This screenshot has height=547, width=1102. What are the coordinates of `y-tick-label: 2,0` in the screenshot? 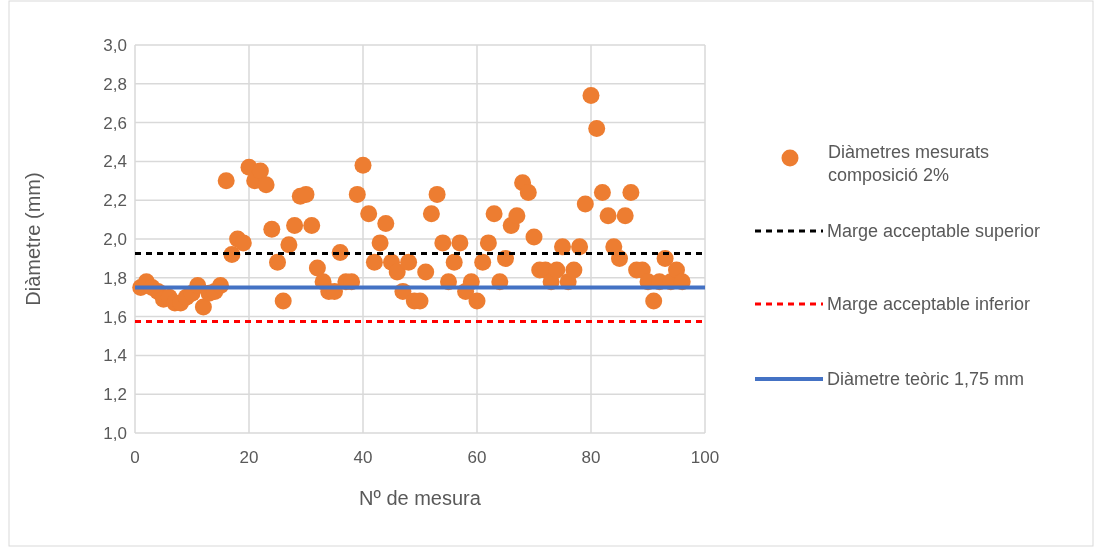 It's located at (115, 239).